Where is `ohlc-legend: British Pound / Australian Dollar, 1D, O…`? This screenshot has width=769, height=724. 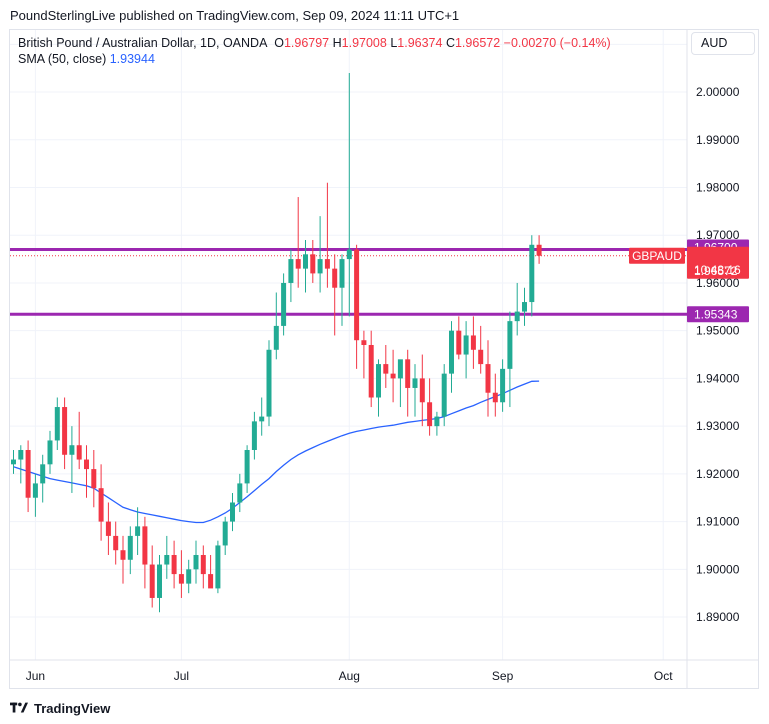 ohlc-legend: British Pound / Australian Dollar, 1D, O… is located at coordinates (314, 43).